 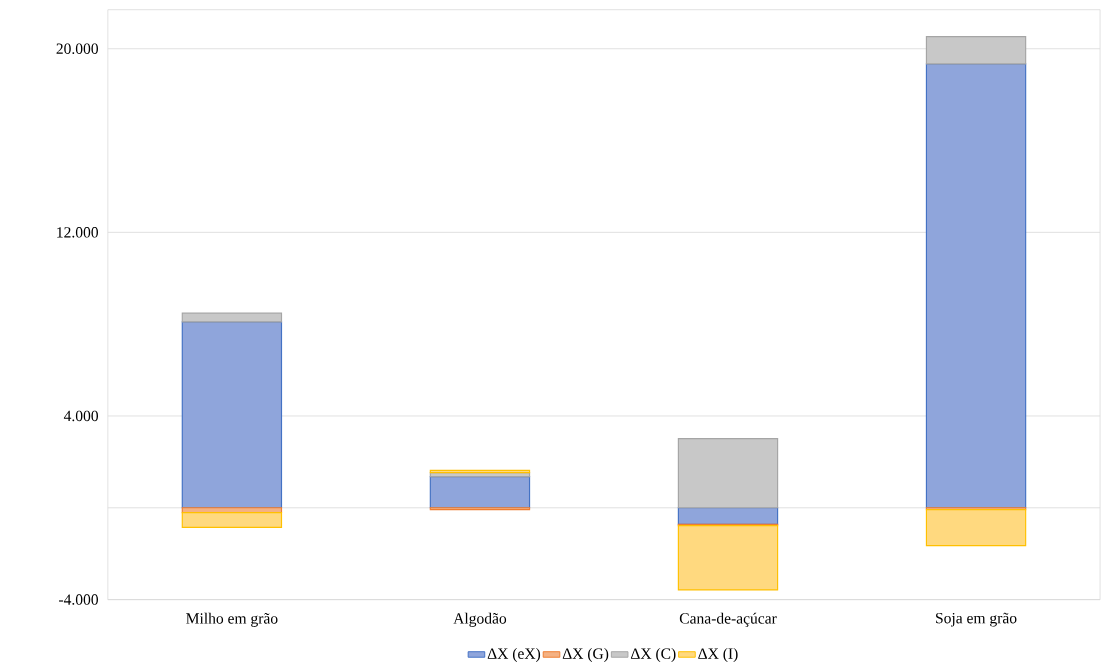 What do you see at coordinates (514, 655) in the screenshot?
I see `legend-label: ΔX (eX)` at bounding box center [514, 655].